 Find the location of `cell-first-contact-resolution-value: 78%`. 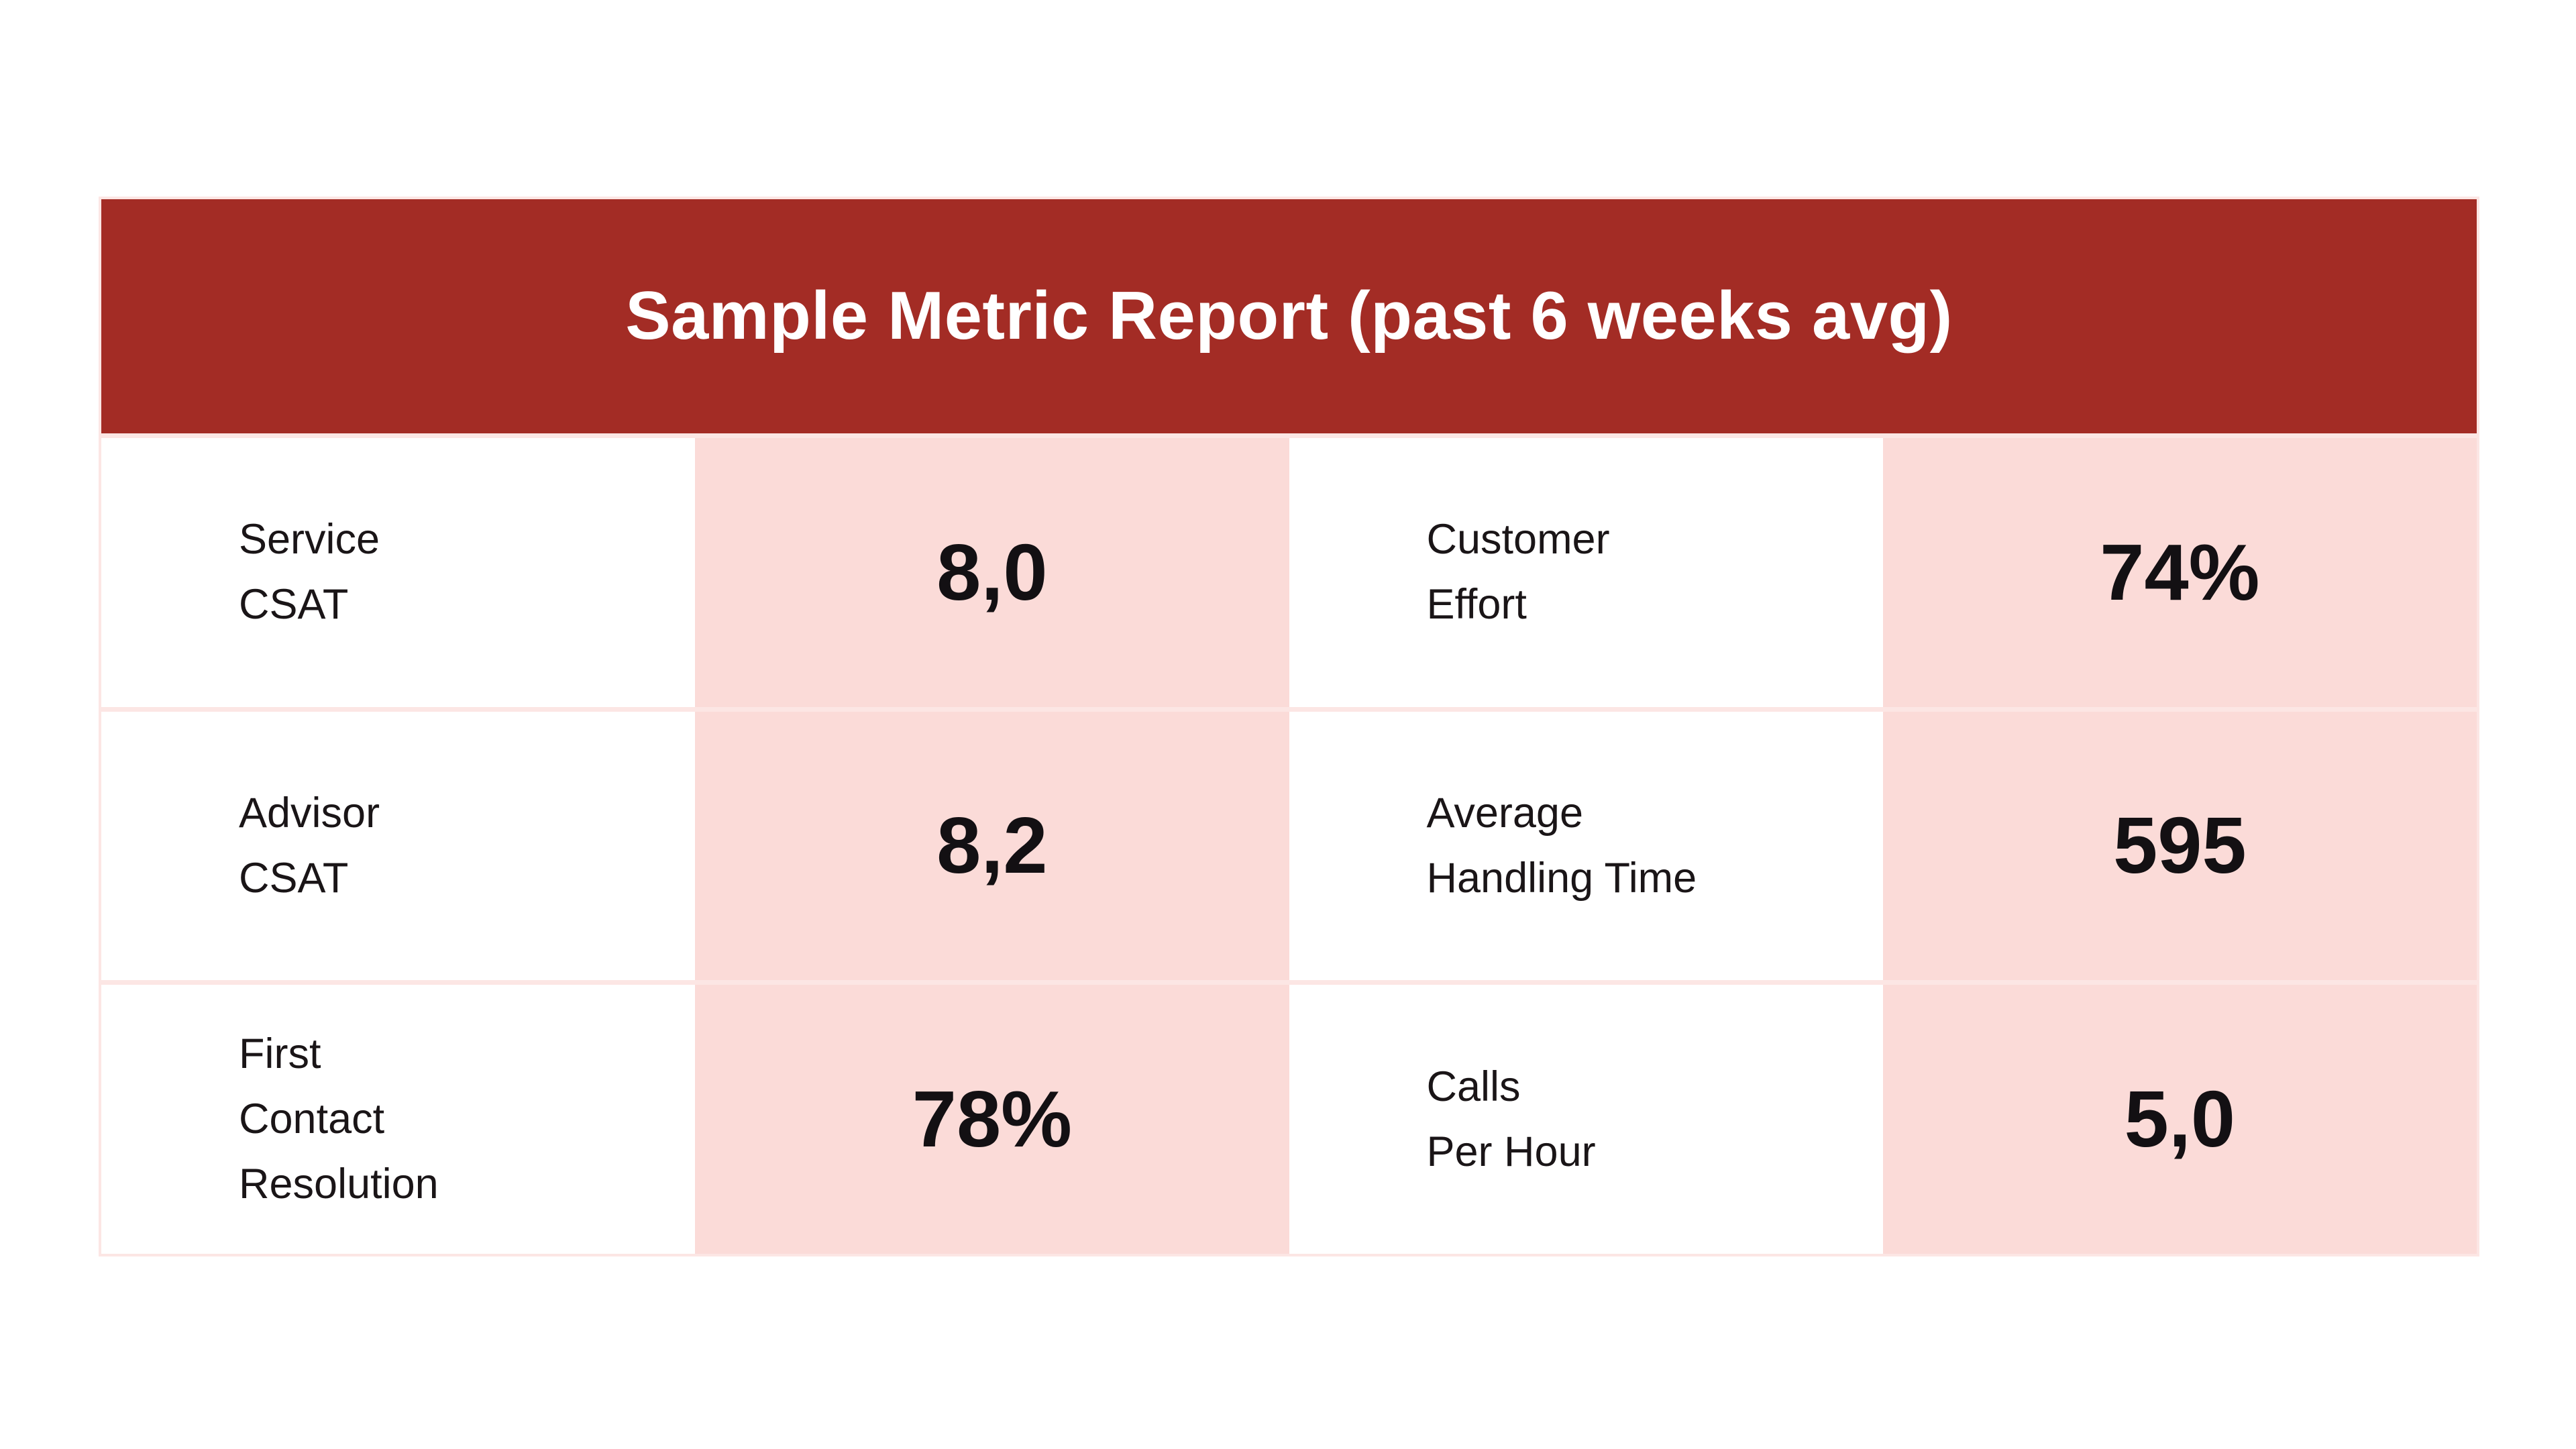

cell-first-contact-resolution-value: 78% is located at coordinates (992, 1119).